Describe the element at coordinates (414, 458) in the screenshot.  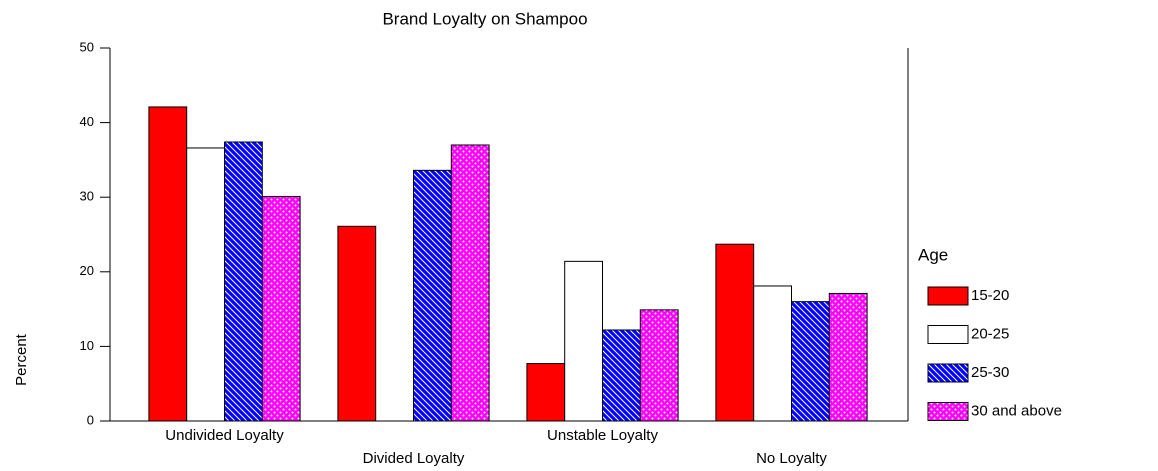
I see `x-tick-label: Divided Loyalty` at that location.